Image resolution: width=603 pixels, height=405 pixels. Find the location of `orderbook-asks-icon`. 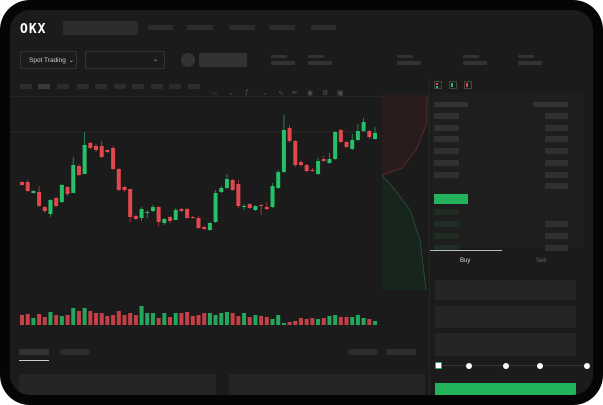

orderbook-asks-icon is located at coordinates (468, 85).